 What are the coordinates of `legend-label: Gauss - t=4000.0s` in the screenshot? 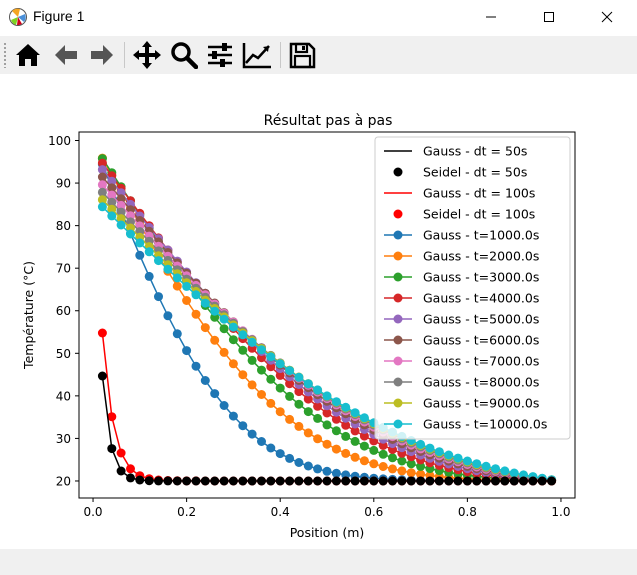 It's located at (481, 298).